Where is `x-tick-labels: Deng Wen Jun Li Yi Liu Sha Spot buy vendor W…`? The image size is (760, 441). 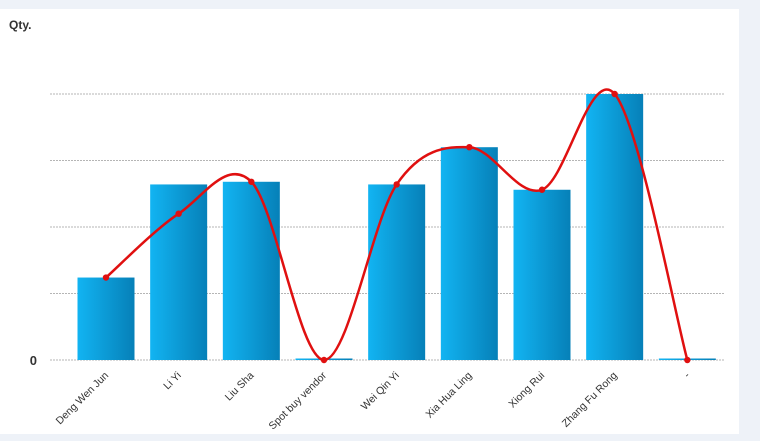
x-tick-labels: Deng Wen Jun Li Yi Liu Sha Spot buy vendor W… is located at coordinates (373, 400).